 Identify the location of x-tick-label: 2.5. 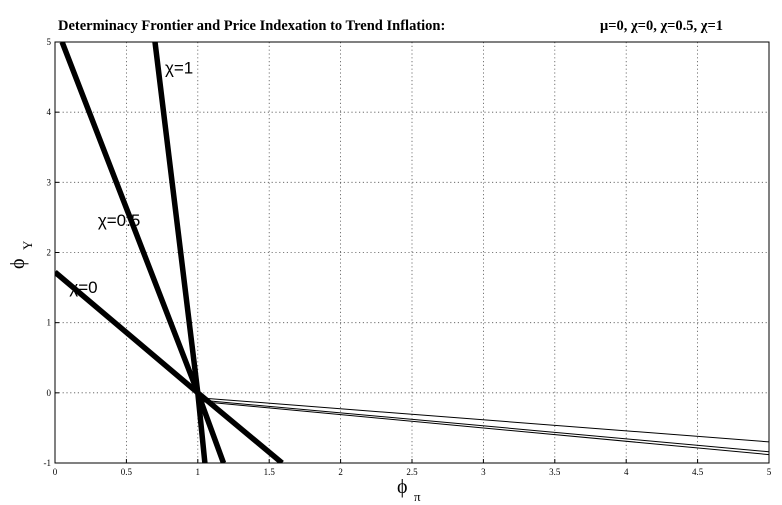
(412, 472).